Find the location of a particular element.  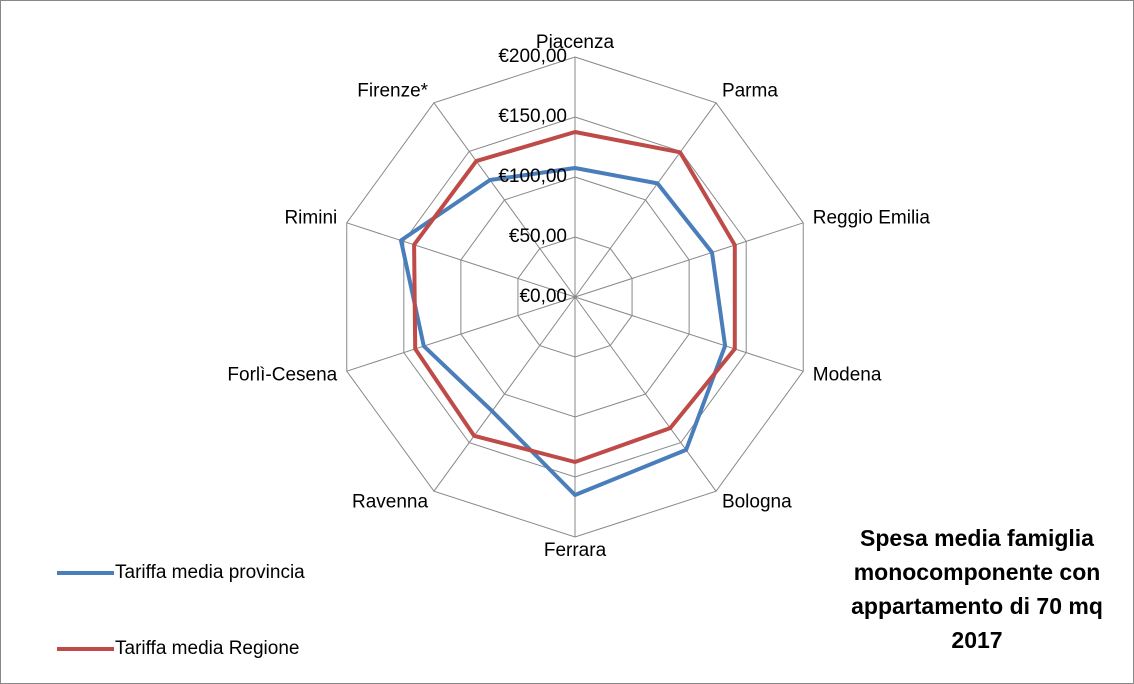

category-label: Ferrara is located at coordinates (575, 550).